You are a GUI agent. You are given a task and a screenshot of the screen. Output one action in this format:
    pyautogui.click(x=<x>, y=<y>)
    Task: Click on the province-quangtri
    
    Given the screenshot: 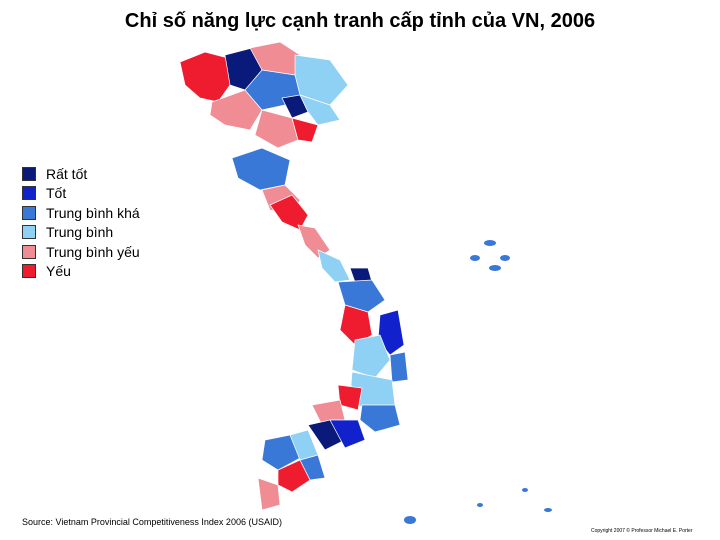 What is the action you would take?
    pyautogui.click(x=334, y=266)
    